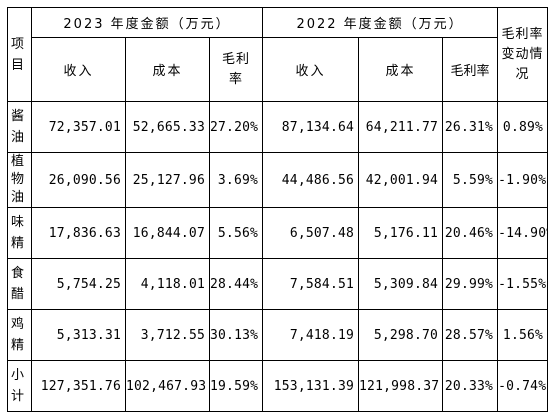 This screenshot has width=554, height=416. Describe the element at coordinates (311, 386) in the screenshot. I see `revenue-2022-cell: 153,131.39` at that location.